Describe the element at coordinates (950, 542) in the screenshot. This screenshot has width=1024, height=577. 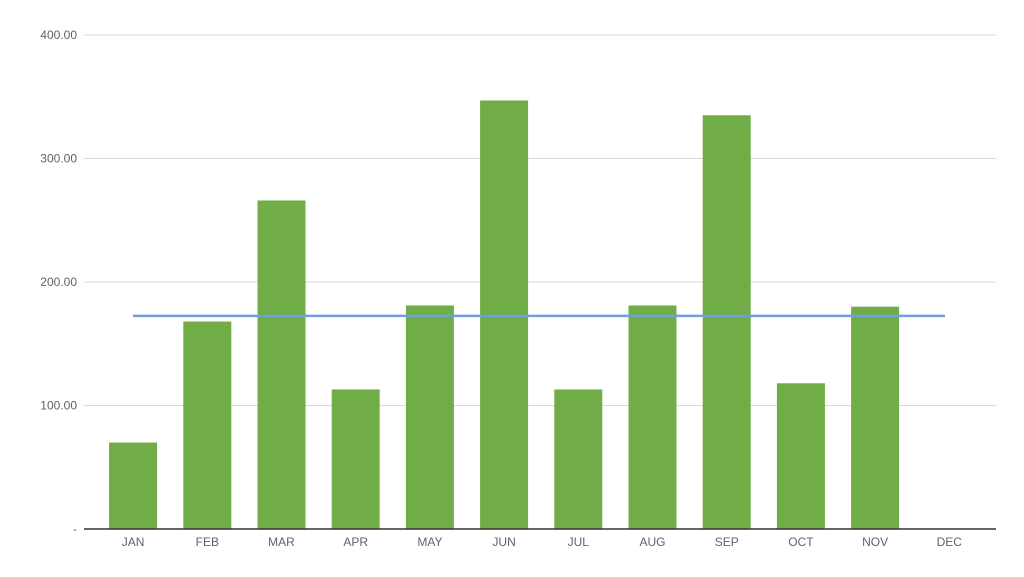
I see `x-tick-label: DEC` at that location.